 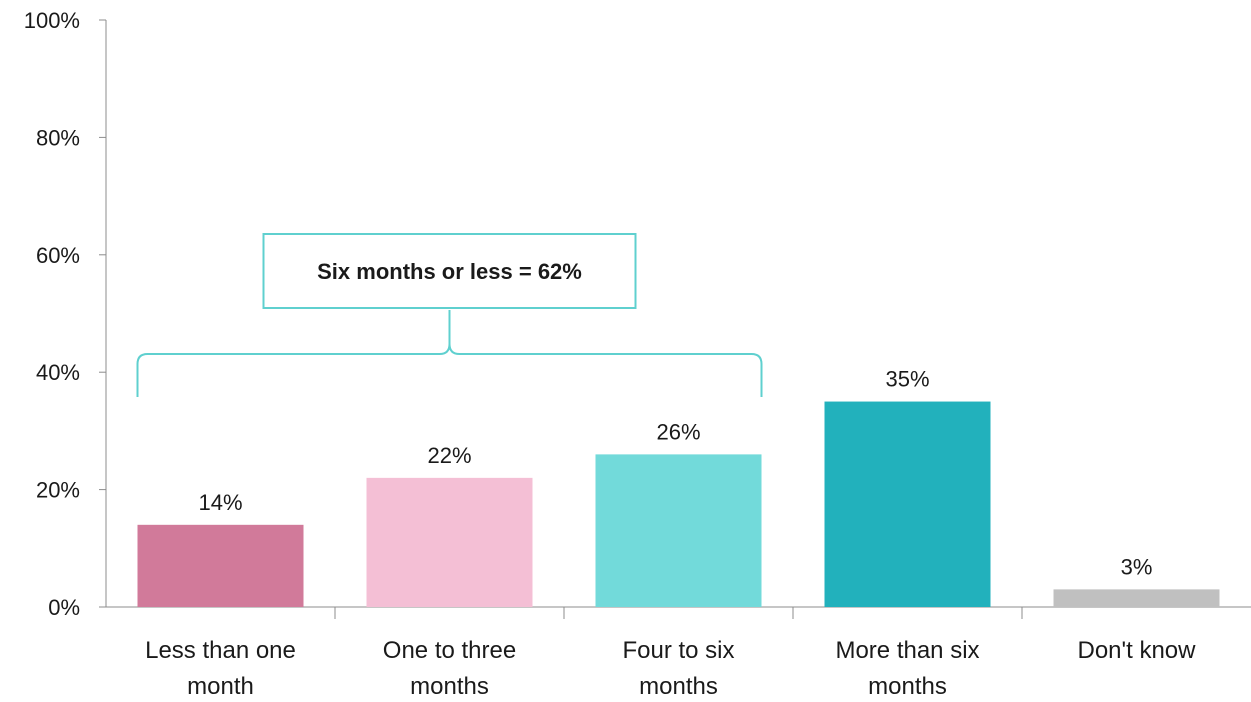 What do you see at coordinates (220, 650) in the screenshot?
I see `category-label: Less than one` at bounding box center [220, 650].